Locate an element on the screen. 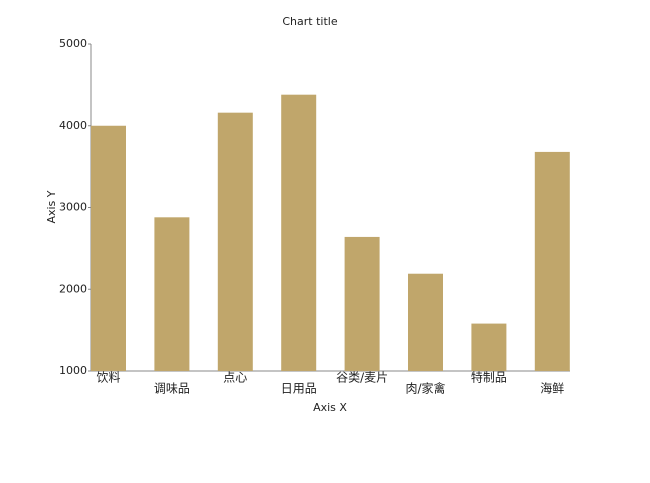 This screenshot has height=483, width=650. x-tick-label: 调味品 is located at coordinates (172, 389).